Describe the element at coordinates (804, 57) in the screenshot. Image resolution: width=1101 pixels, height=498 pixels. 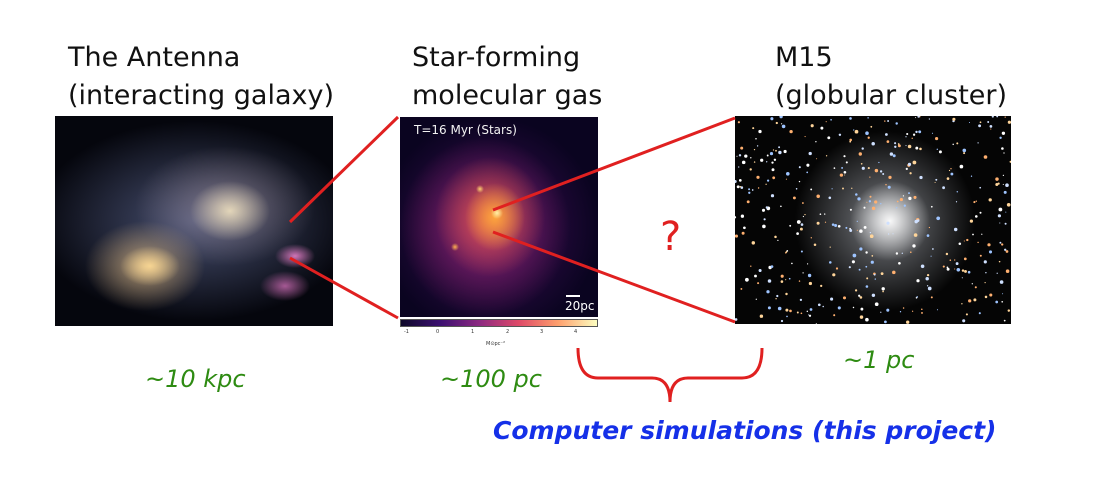
I see `m15-title-line1: M15` at that location.